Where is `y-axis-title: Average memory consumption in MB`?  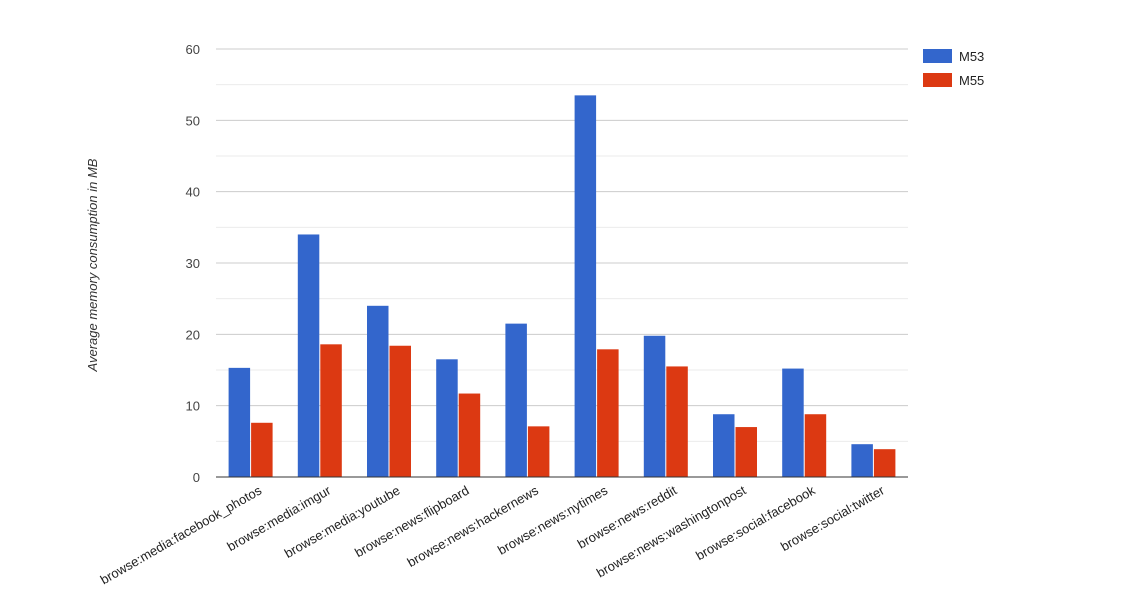
y-axis-title: Average memory consumption in MB is located at coordinates (92, 265).